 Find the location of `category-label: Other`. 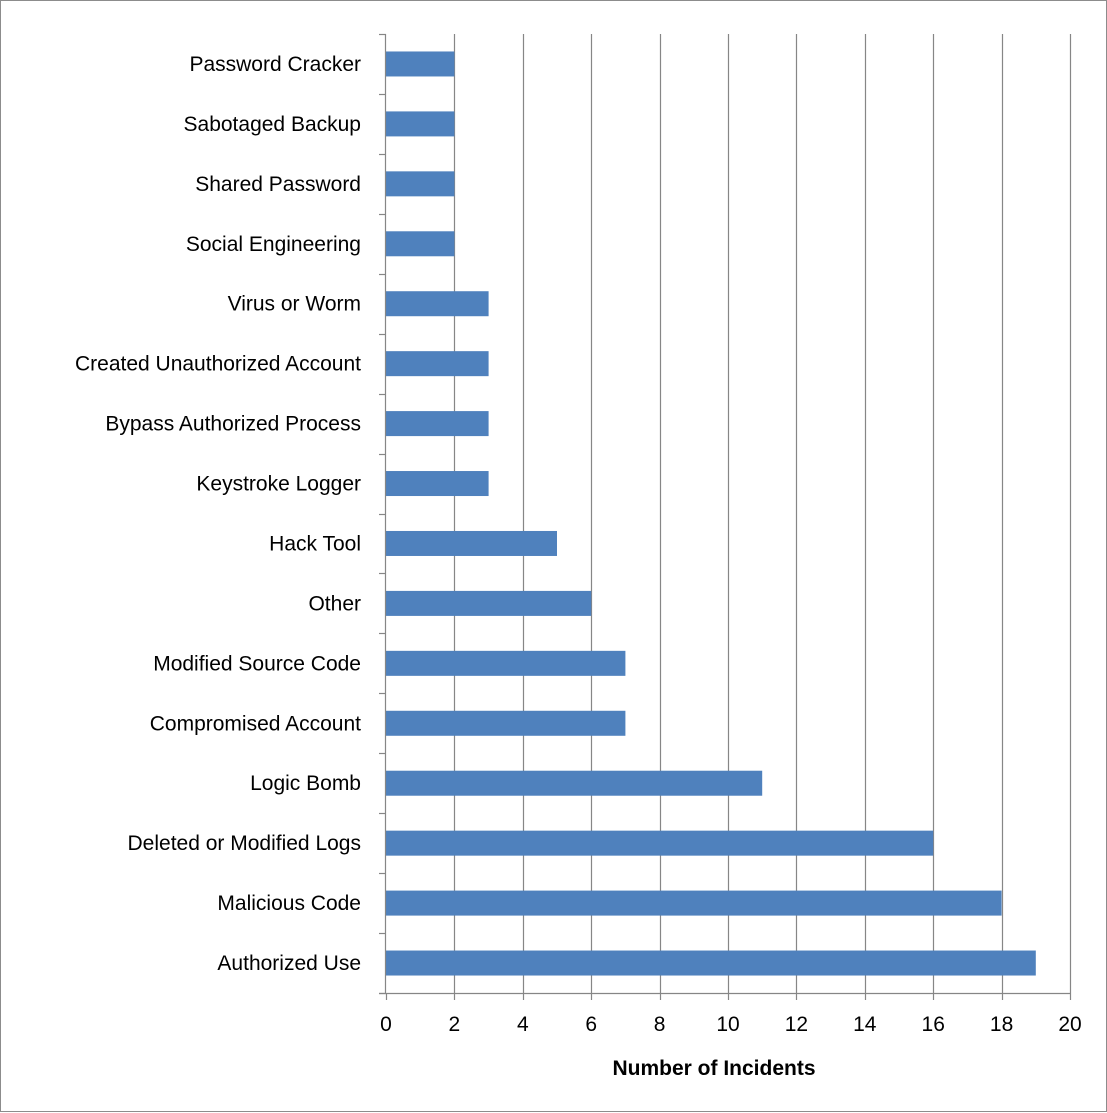

category-label: Other is located at coordinates (334, 603).